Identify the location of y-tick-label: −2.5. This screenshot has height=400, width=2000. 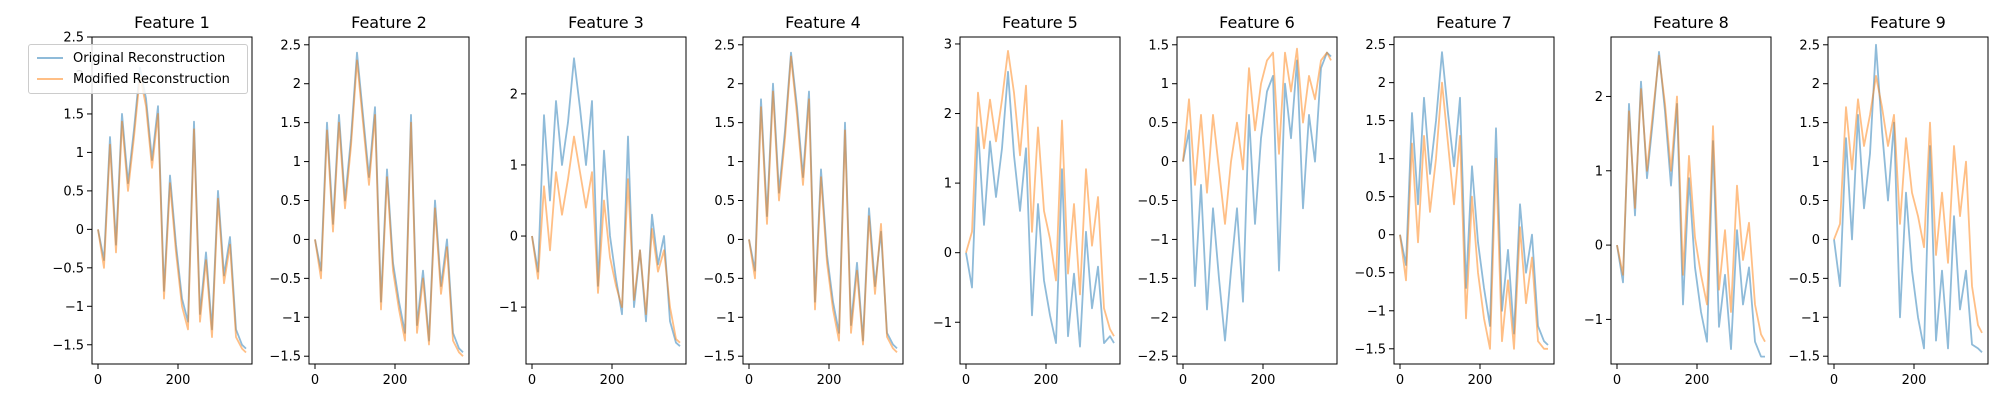
(1153, 357).